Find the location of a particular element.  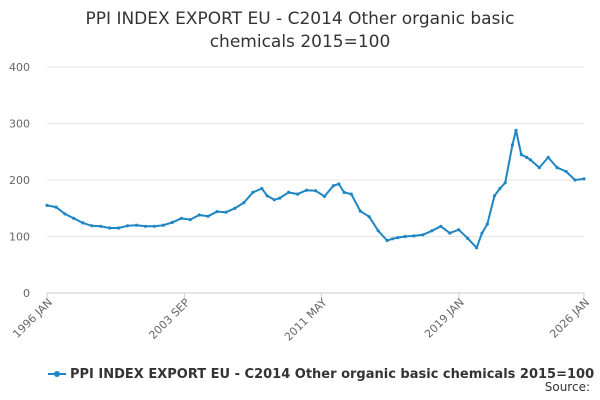

x-tick-label: 2011 MAY is located at coordinates (306, 320).